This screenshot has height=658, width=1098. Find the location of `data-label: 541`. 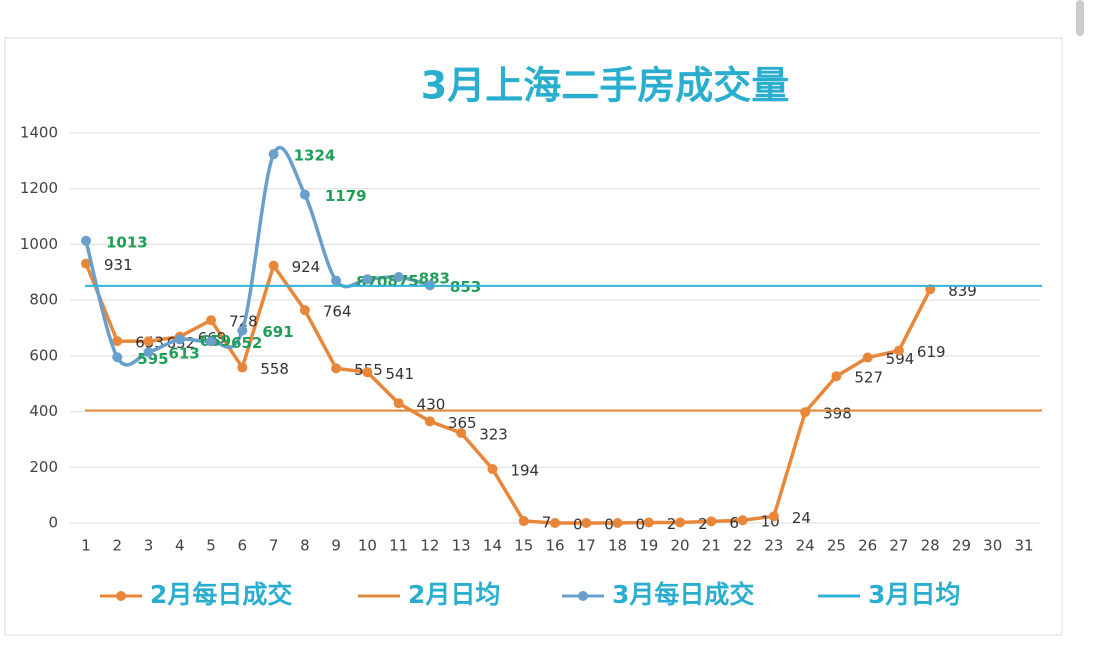

data-label: 541 is located at coordinates (399, 374).